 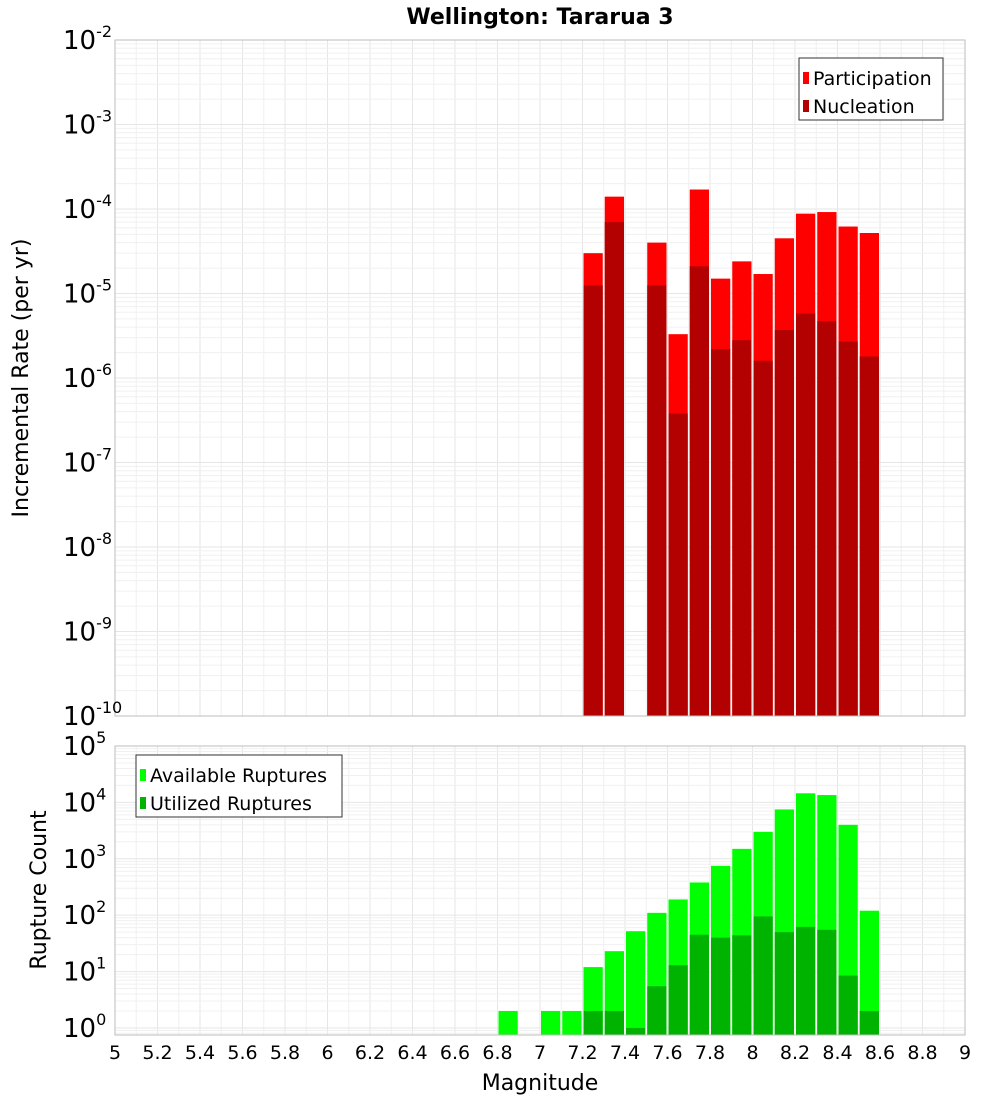 I want to click on y-tick-label: 10⁻², so click(x=87, y=39).